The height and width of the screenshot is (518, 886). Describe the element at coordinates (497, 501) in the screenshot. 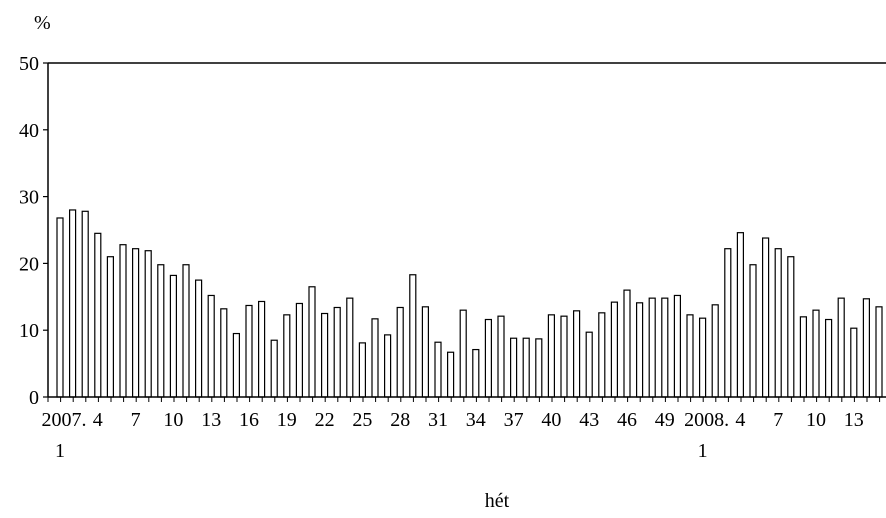

I see `x-axis-title: hét` at that location.